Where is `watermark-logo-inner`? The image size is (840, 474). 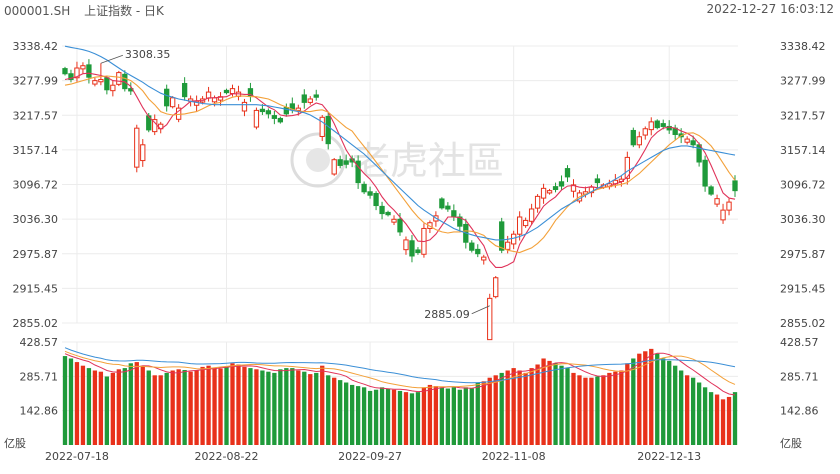
watermark-logo-inner is located at coordinates (318, 160).